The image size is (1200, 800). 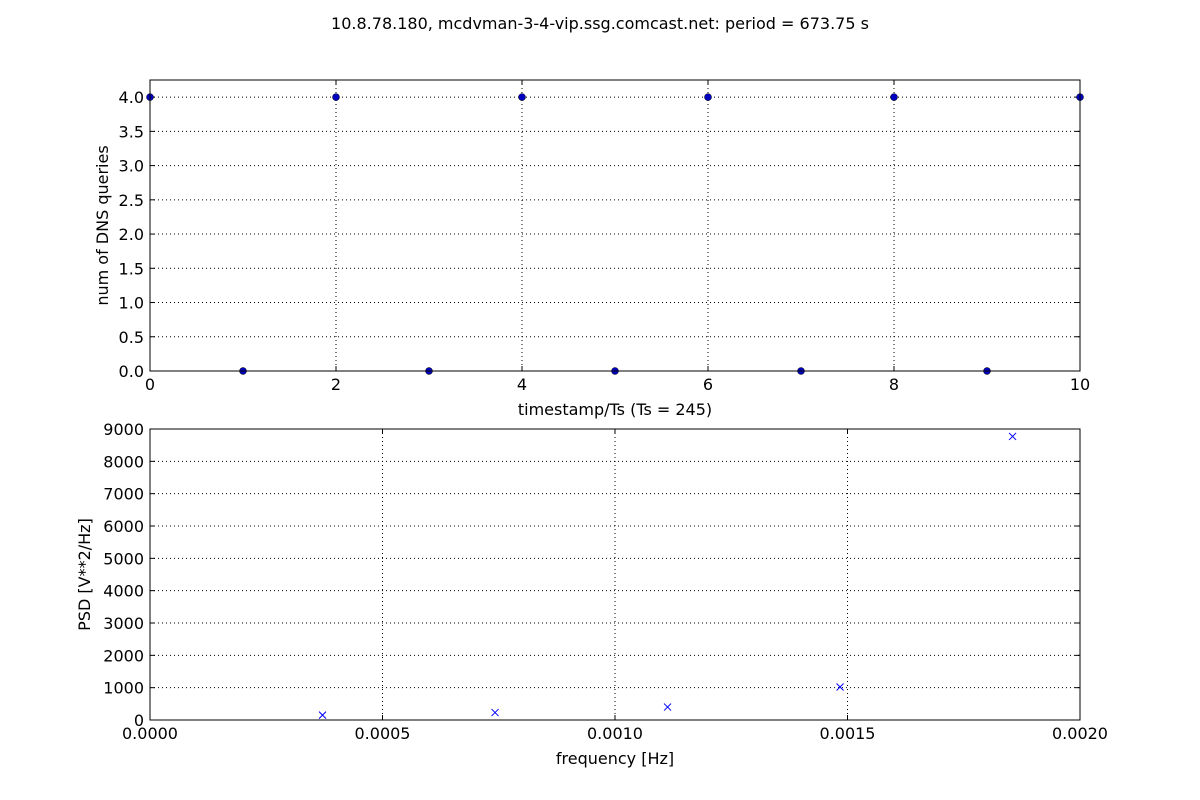 What do you see at coordinates (123, 655) in the screenshot?
I see `y-tick-label: 2000` at bounding box center [123, 655].